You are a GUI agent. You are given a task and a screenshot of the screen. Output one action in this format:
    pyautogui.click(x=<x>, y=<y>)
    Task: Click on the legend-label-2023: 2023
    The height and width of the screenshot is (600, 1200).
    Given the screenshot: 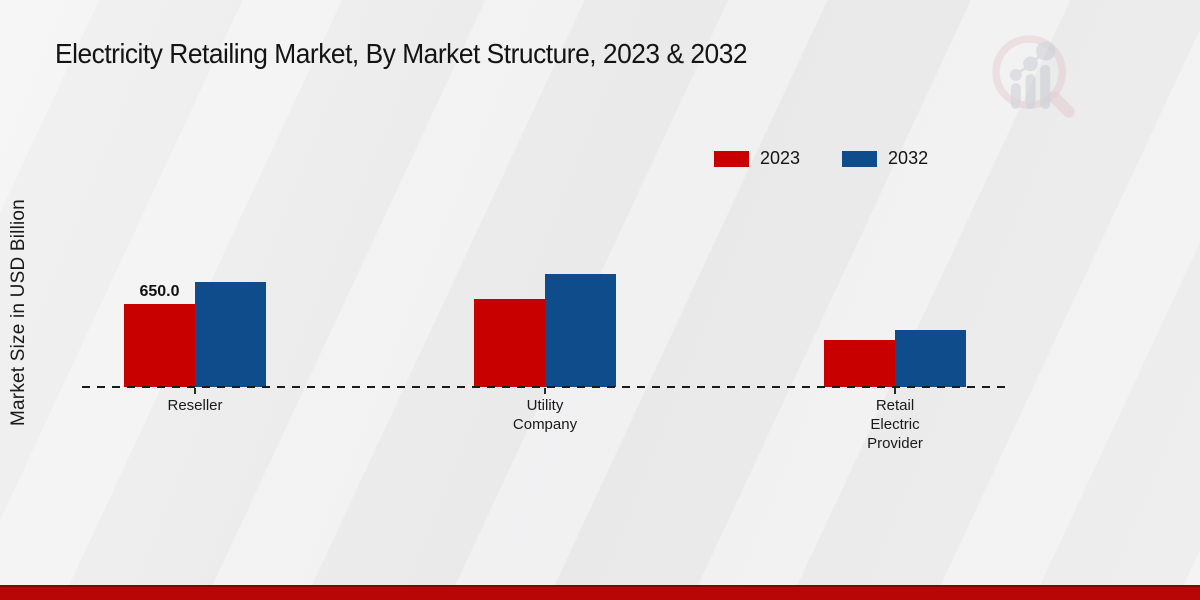 What is the action you would take?
    pyautogui.click(x=780, y=158)
    